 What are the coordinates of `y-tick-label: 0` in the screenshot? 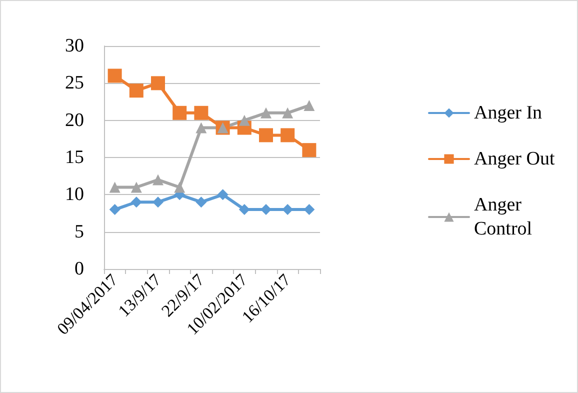 It's located at (79, 269).